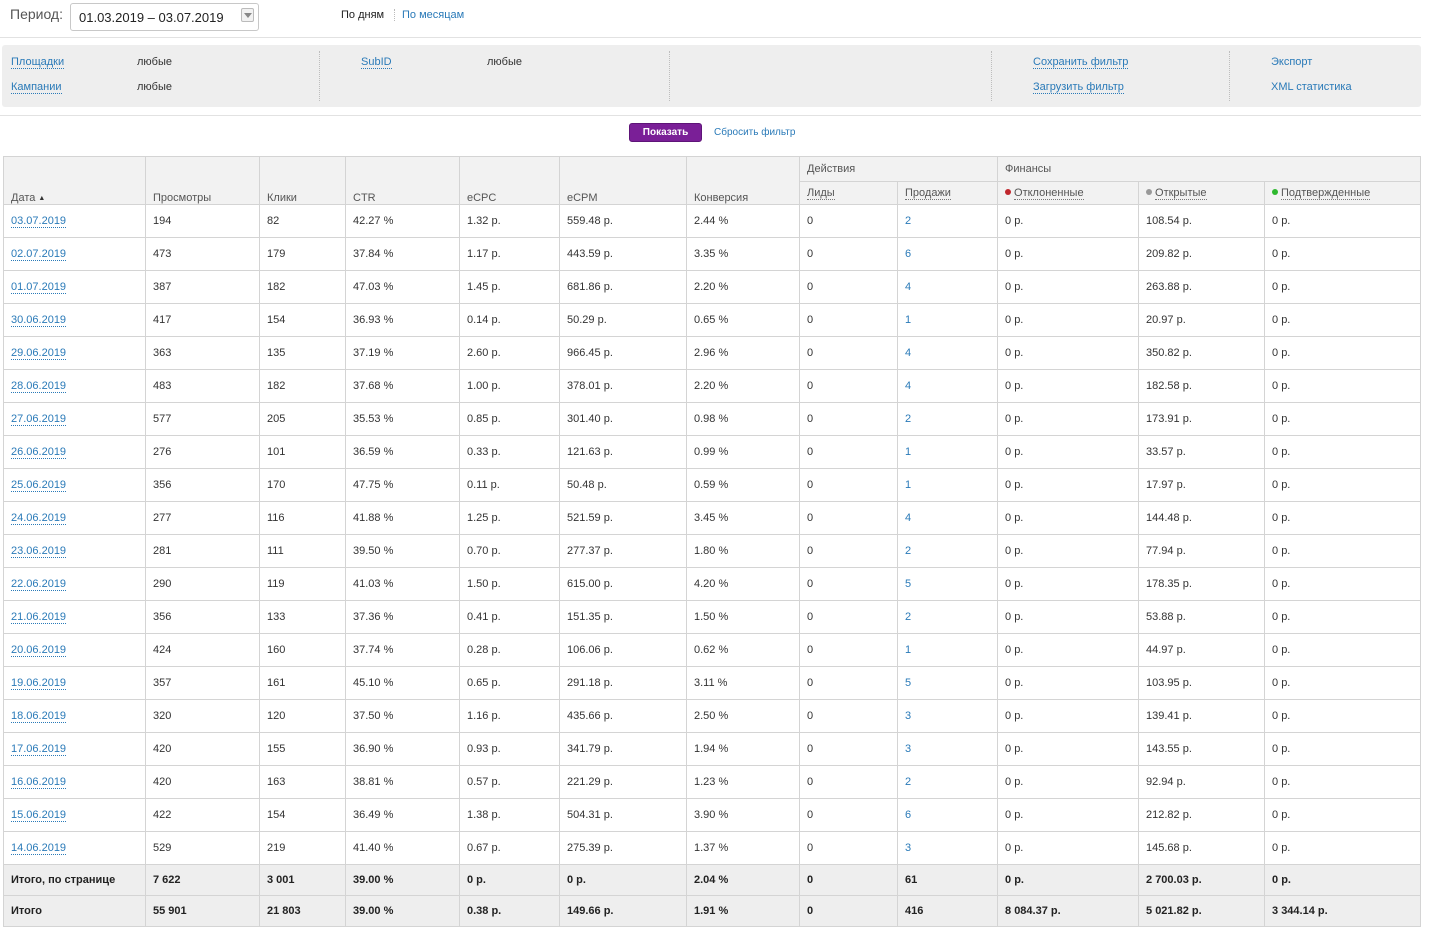  What do you see at coordinates (433, 15) in the screenshot?
I see `mode-by-months: По месяцам` at bounding box center [433, 15].